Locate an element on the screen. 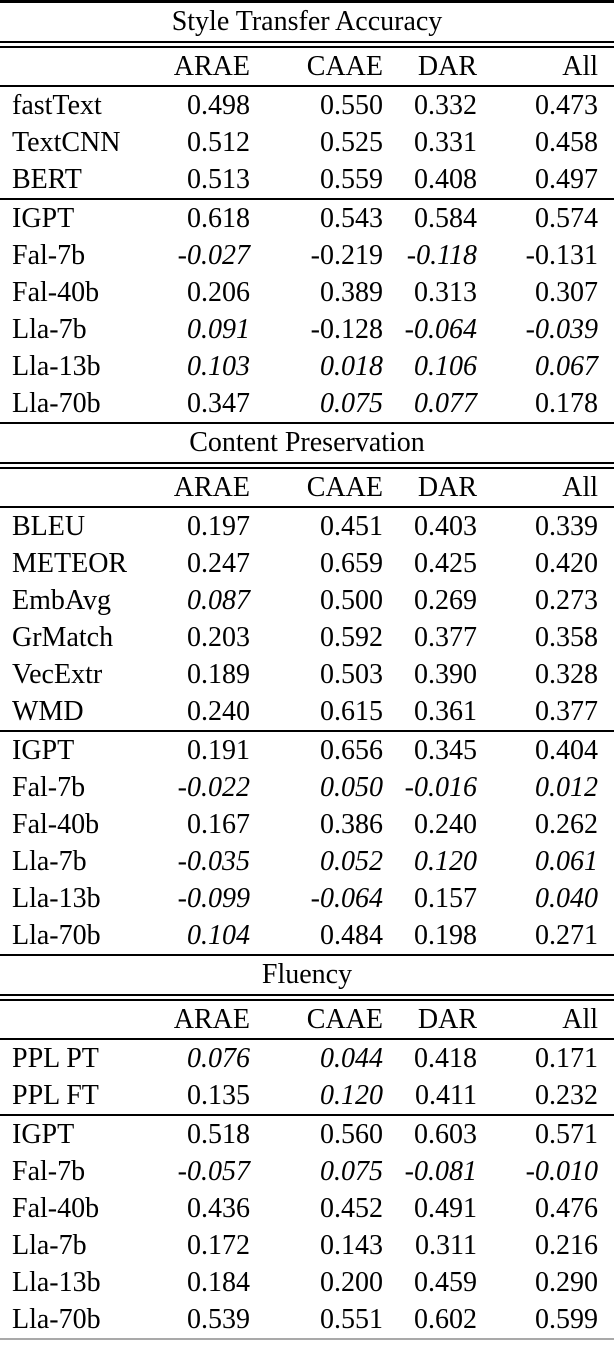  value-cell: 0.599 is located at coordinates (566, 1319).